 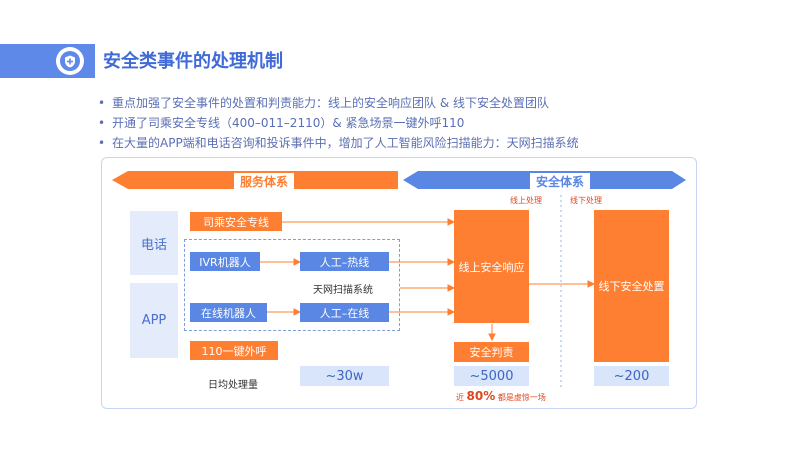 I want to click on ivr-robot-box: IVR机器人, so click(x=225, y=261).